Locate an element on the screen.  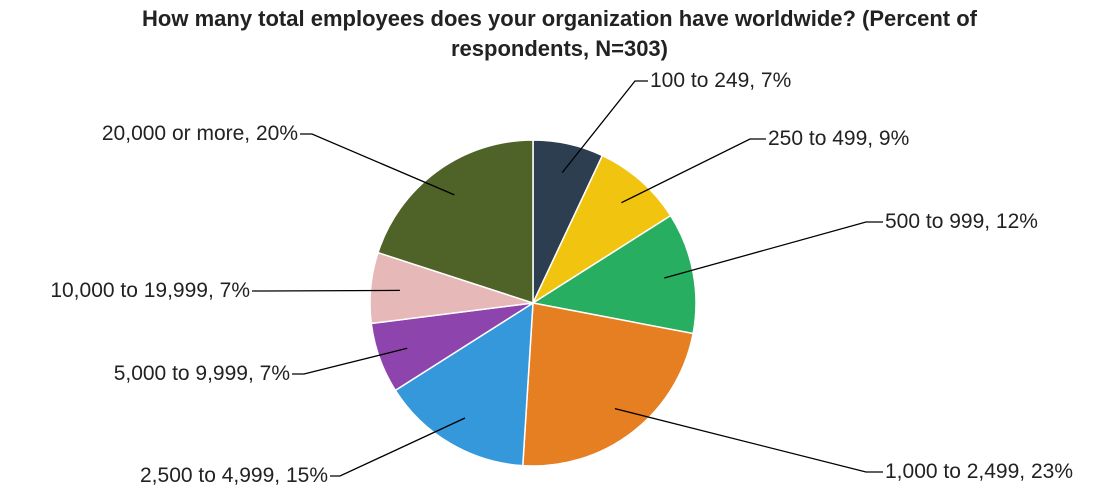
data-label-7: 10,000 to 19,999, 7% is located at coordinates (150, 290).